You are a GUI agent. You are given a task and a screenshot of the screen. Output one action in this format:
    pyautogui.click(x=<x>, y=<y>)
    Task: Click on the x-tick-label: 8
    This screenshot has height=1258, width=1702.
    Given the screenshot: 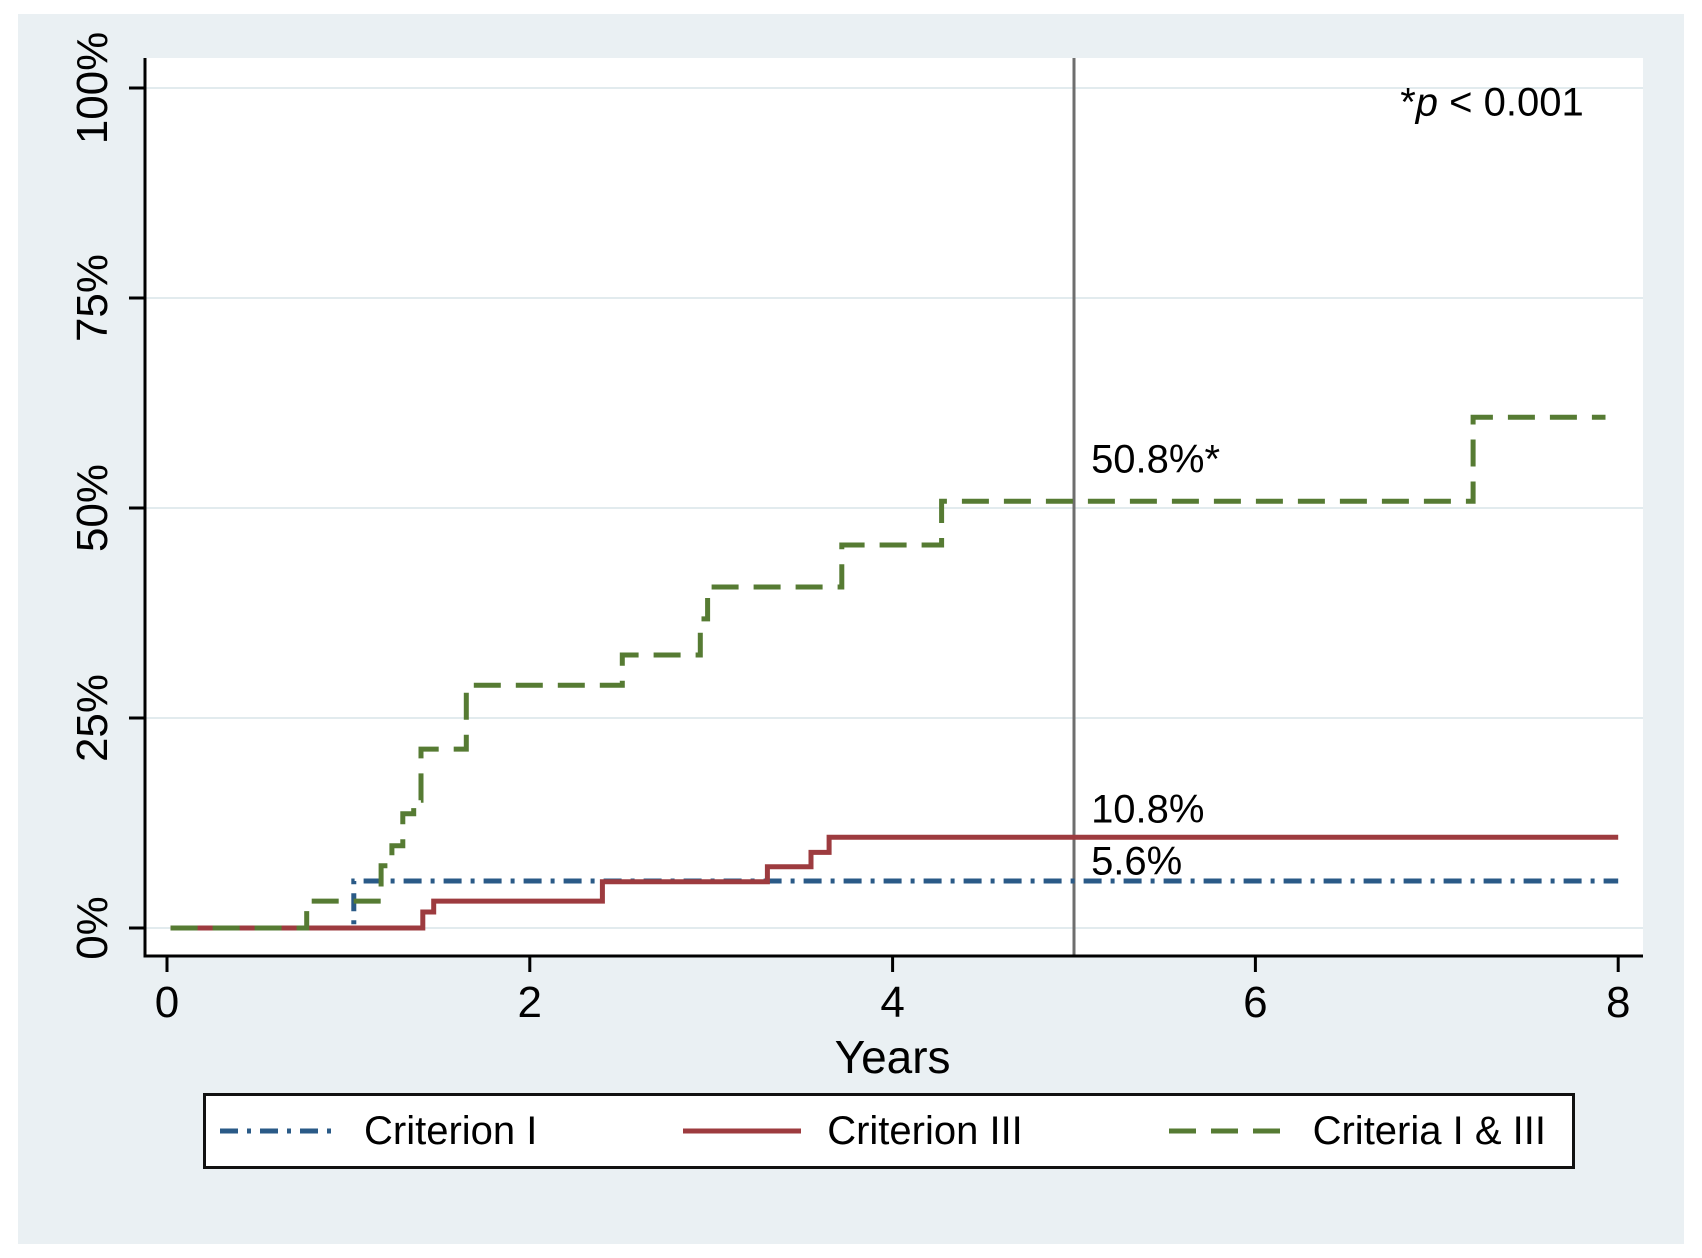 What is the action you would take?
    pyautogui.click(x=1618, y=1002)
    